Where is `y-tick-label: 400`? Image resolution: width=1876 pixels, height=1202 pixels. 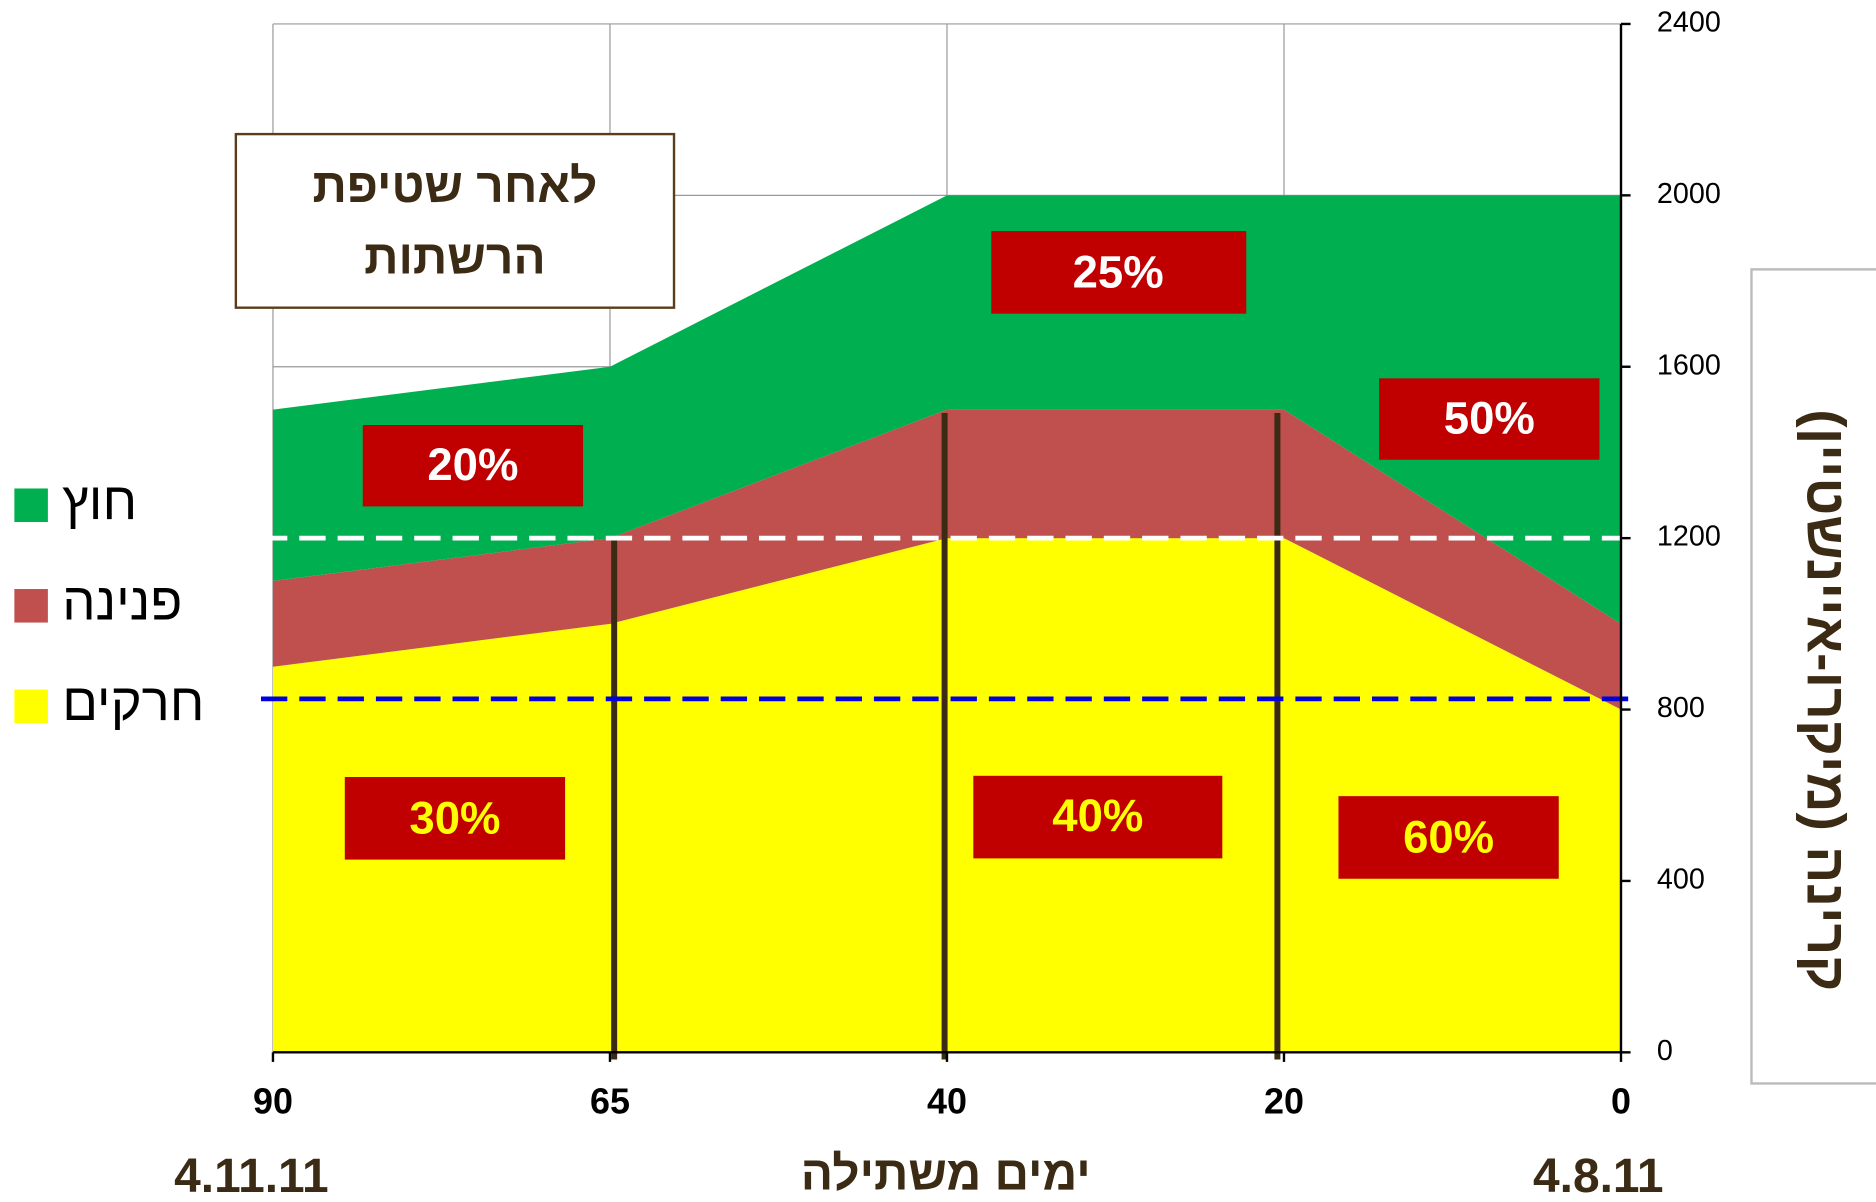 y-tick-label: 400 is located at coordinates (1681, 880).